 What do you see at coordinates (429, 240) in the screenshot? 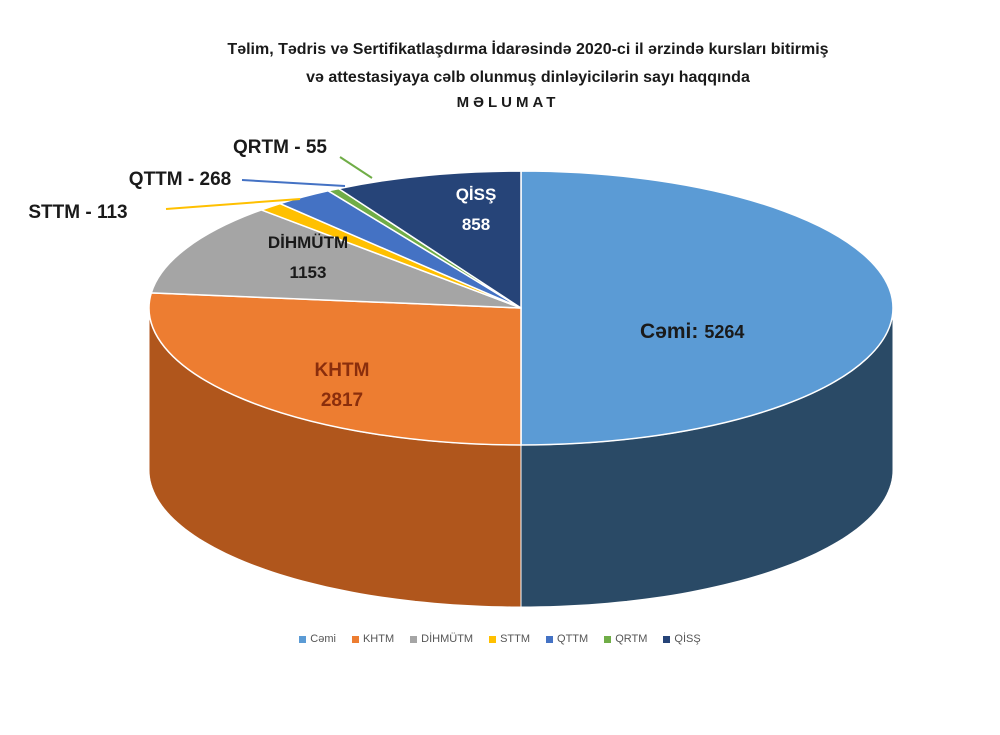
I see `pie-slice-qi̇sş` at bounding box center [429, 240].